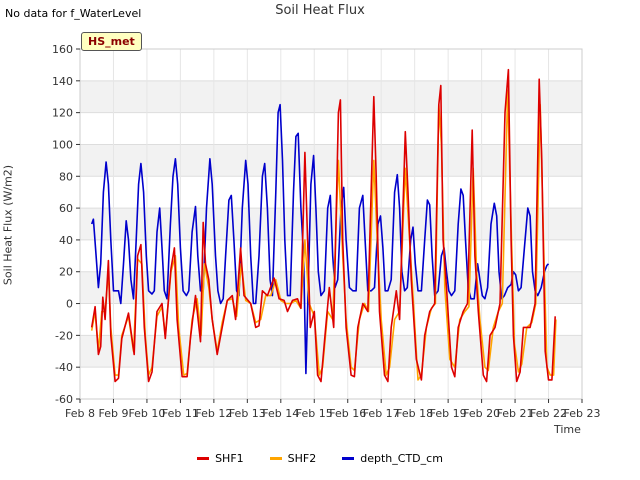  What do you see at coordinates (64, 335) in the screenshot?
I see `y-tick-label: -20` at bounding box center [64, 335].